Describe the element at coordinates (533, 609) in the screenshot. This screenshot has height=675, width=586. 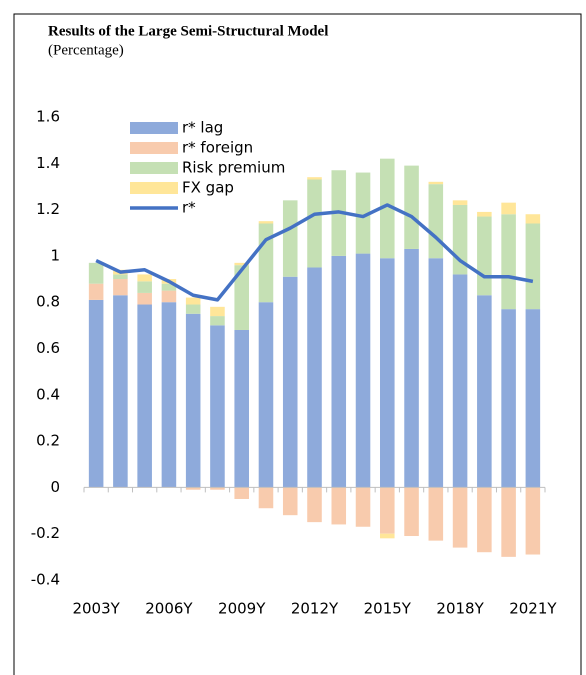
I see `x-tick-label: 2021Y` at that location.